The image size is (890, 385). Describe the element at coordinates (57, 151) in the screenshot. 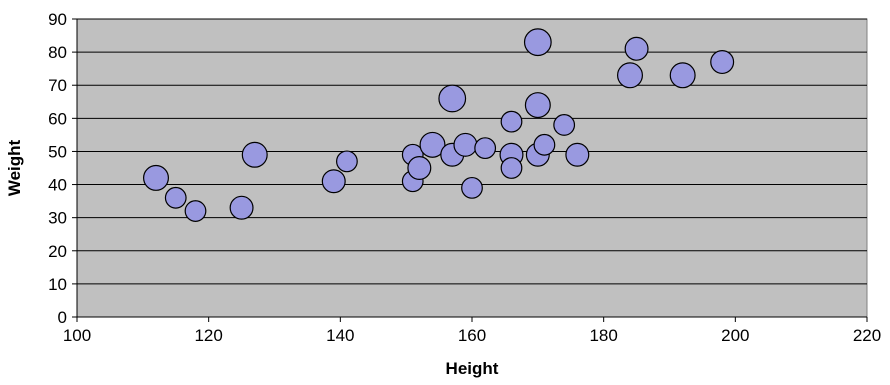

I see `y-tick-label: 50` at that location.